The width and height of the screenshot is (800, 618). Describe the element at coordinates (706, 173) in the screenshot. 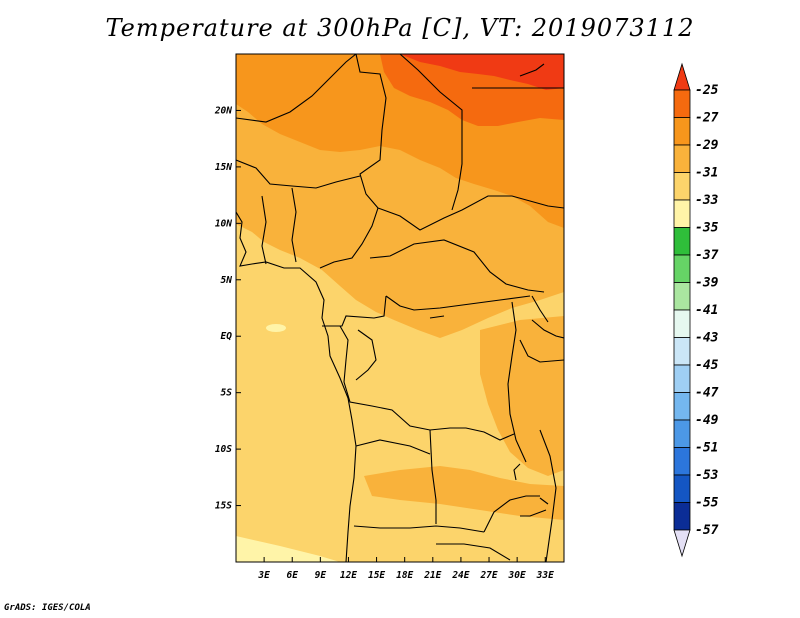

I see `colorbar-label: -31` at that location.